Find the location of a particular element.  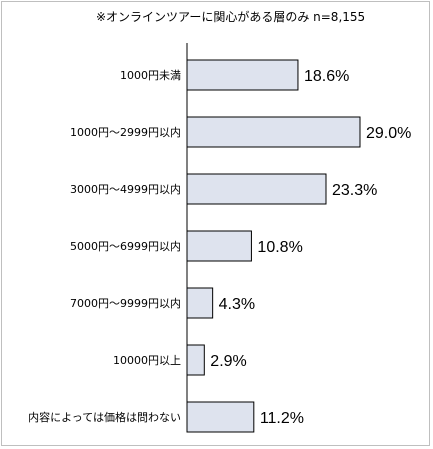

category-label: 10000円以上 is located at coordinates (147, 360).